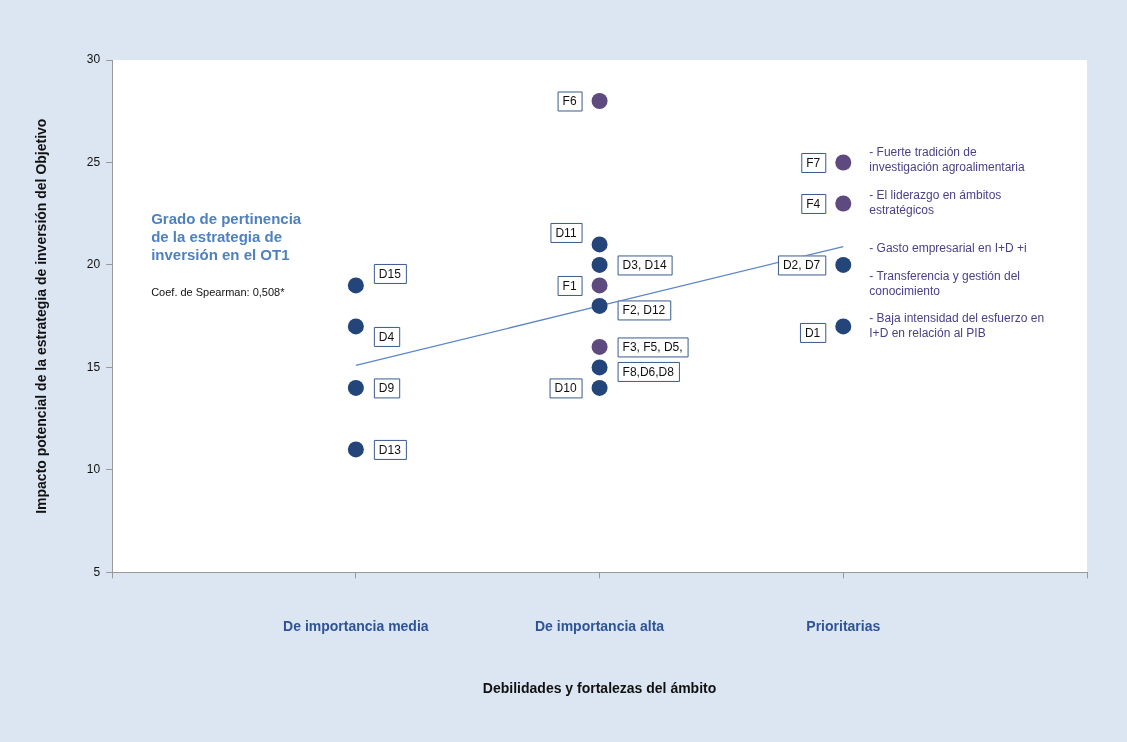 Image resolution: width=1127 pixels, height=742 pixels. What do you see at coordinates (569, 101) in the screenshot?
I see `annotation: F6` at bounding box center [569, 101].